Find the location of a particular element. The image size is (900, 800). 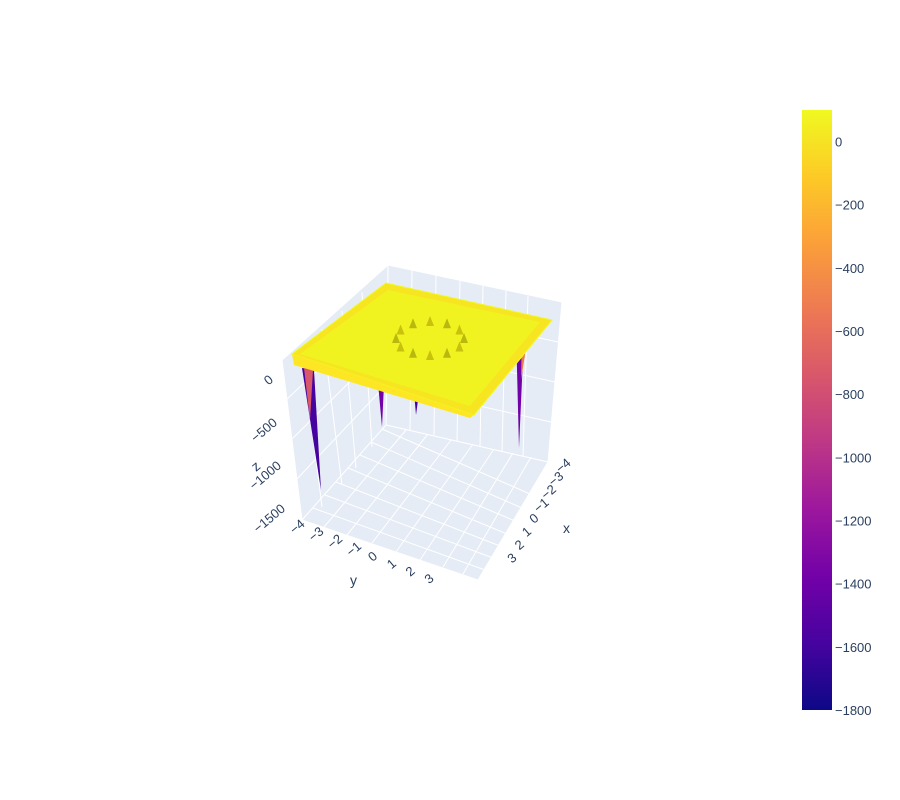

colorbar-tick-label: −200 is located at coordinates (849, 205).